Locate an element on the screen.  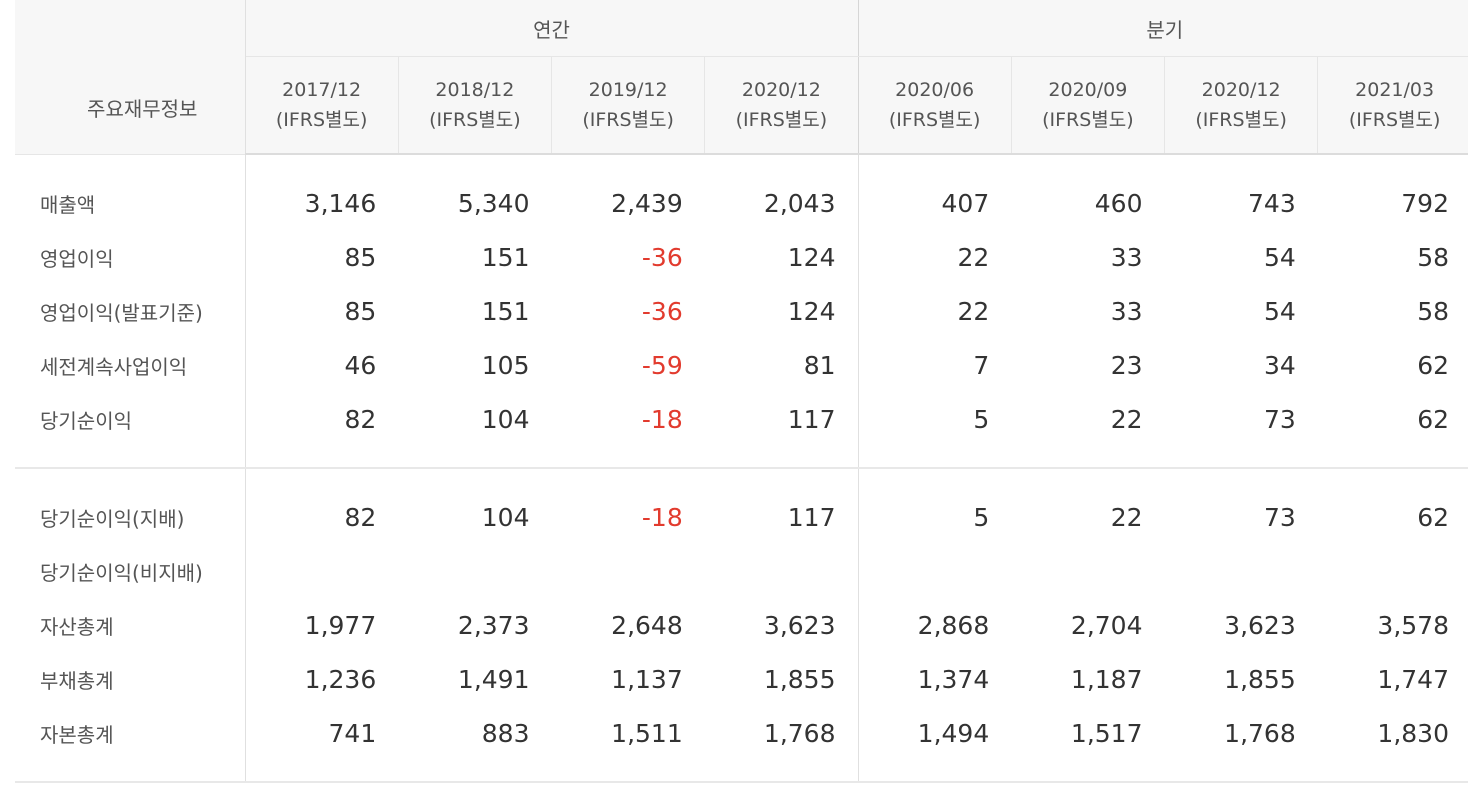
value-cell: 34 is located at coordinates (1279, 365).